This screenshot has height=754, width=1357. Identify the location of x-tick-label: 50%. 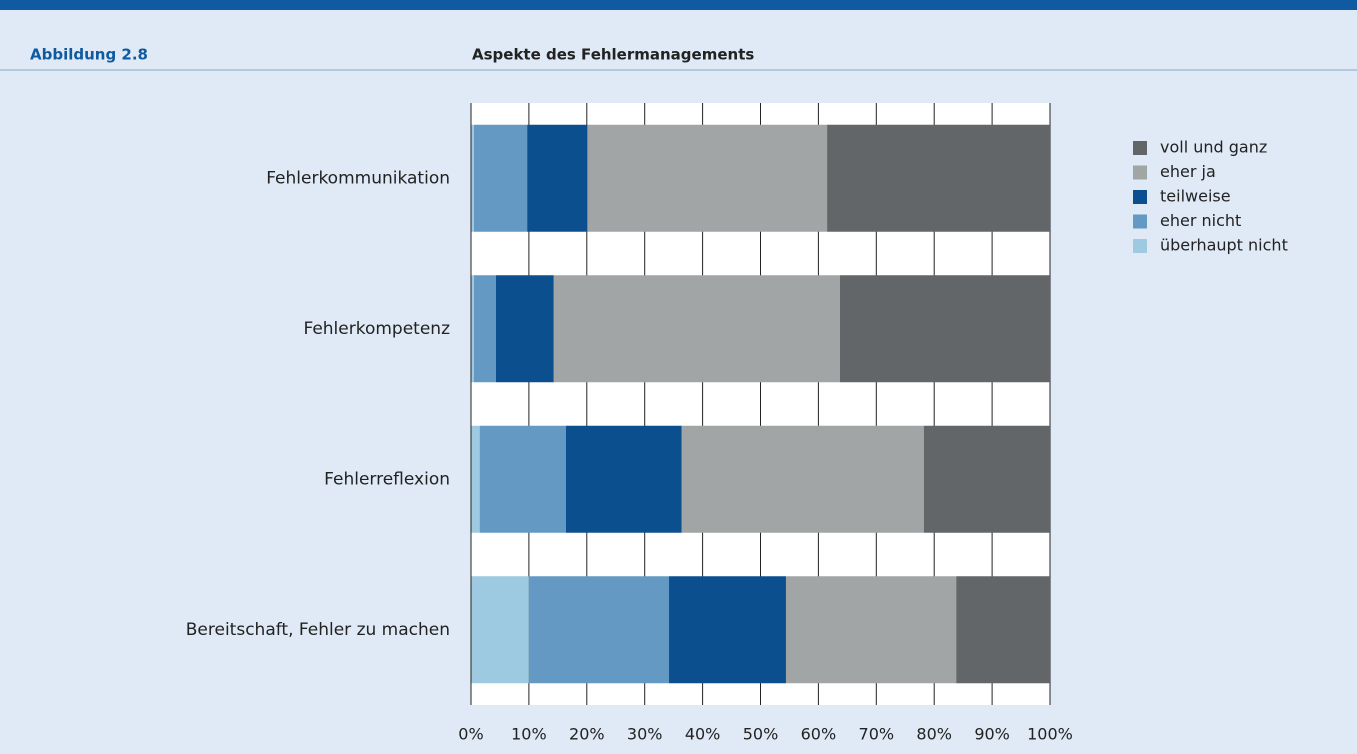
(761, 734).